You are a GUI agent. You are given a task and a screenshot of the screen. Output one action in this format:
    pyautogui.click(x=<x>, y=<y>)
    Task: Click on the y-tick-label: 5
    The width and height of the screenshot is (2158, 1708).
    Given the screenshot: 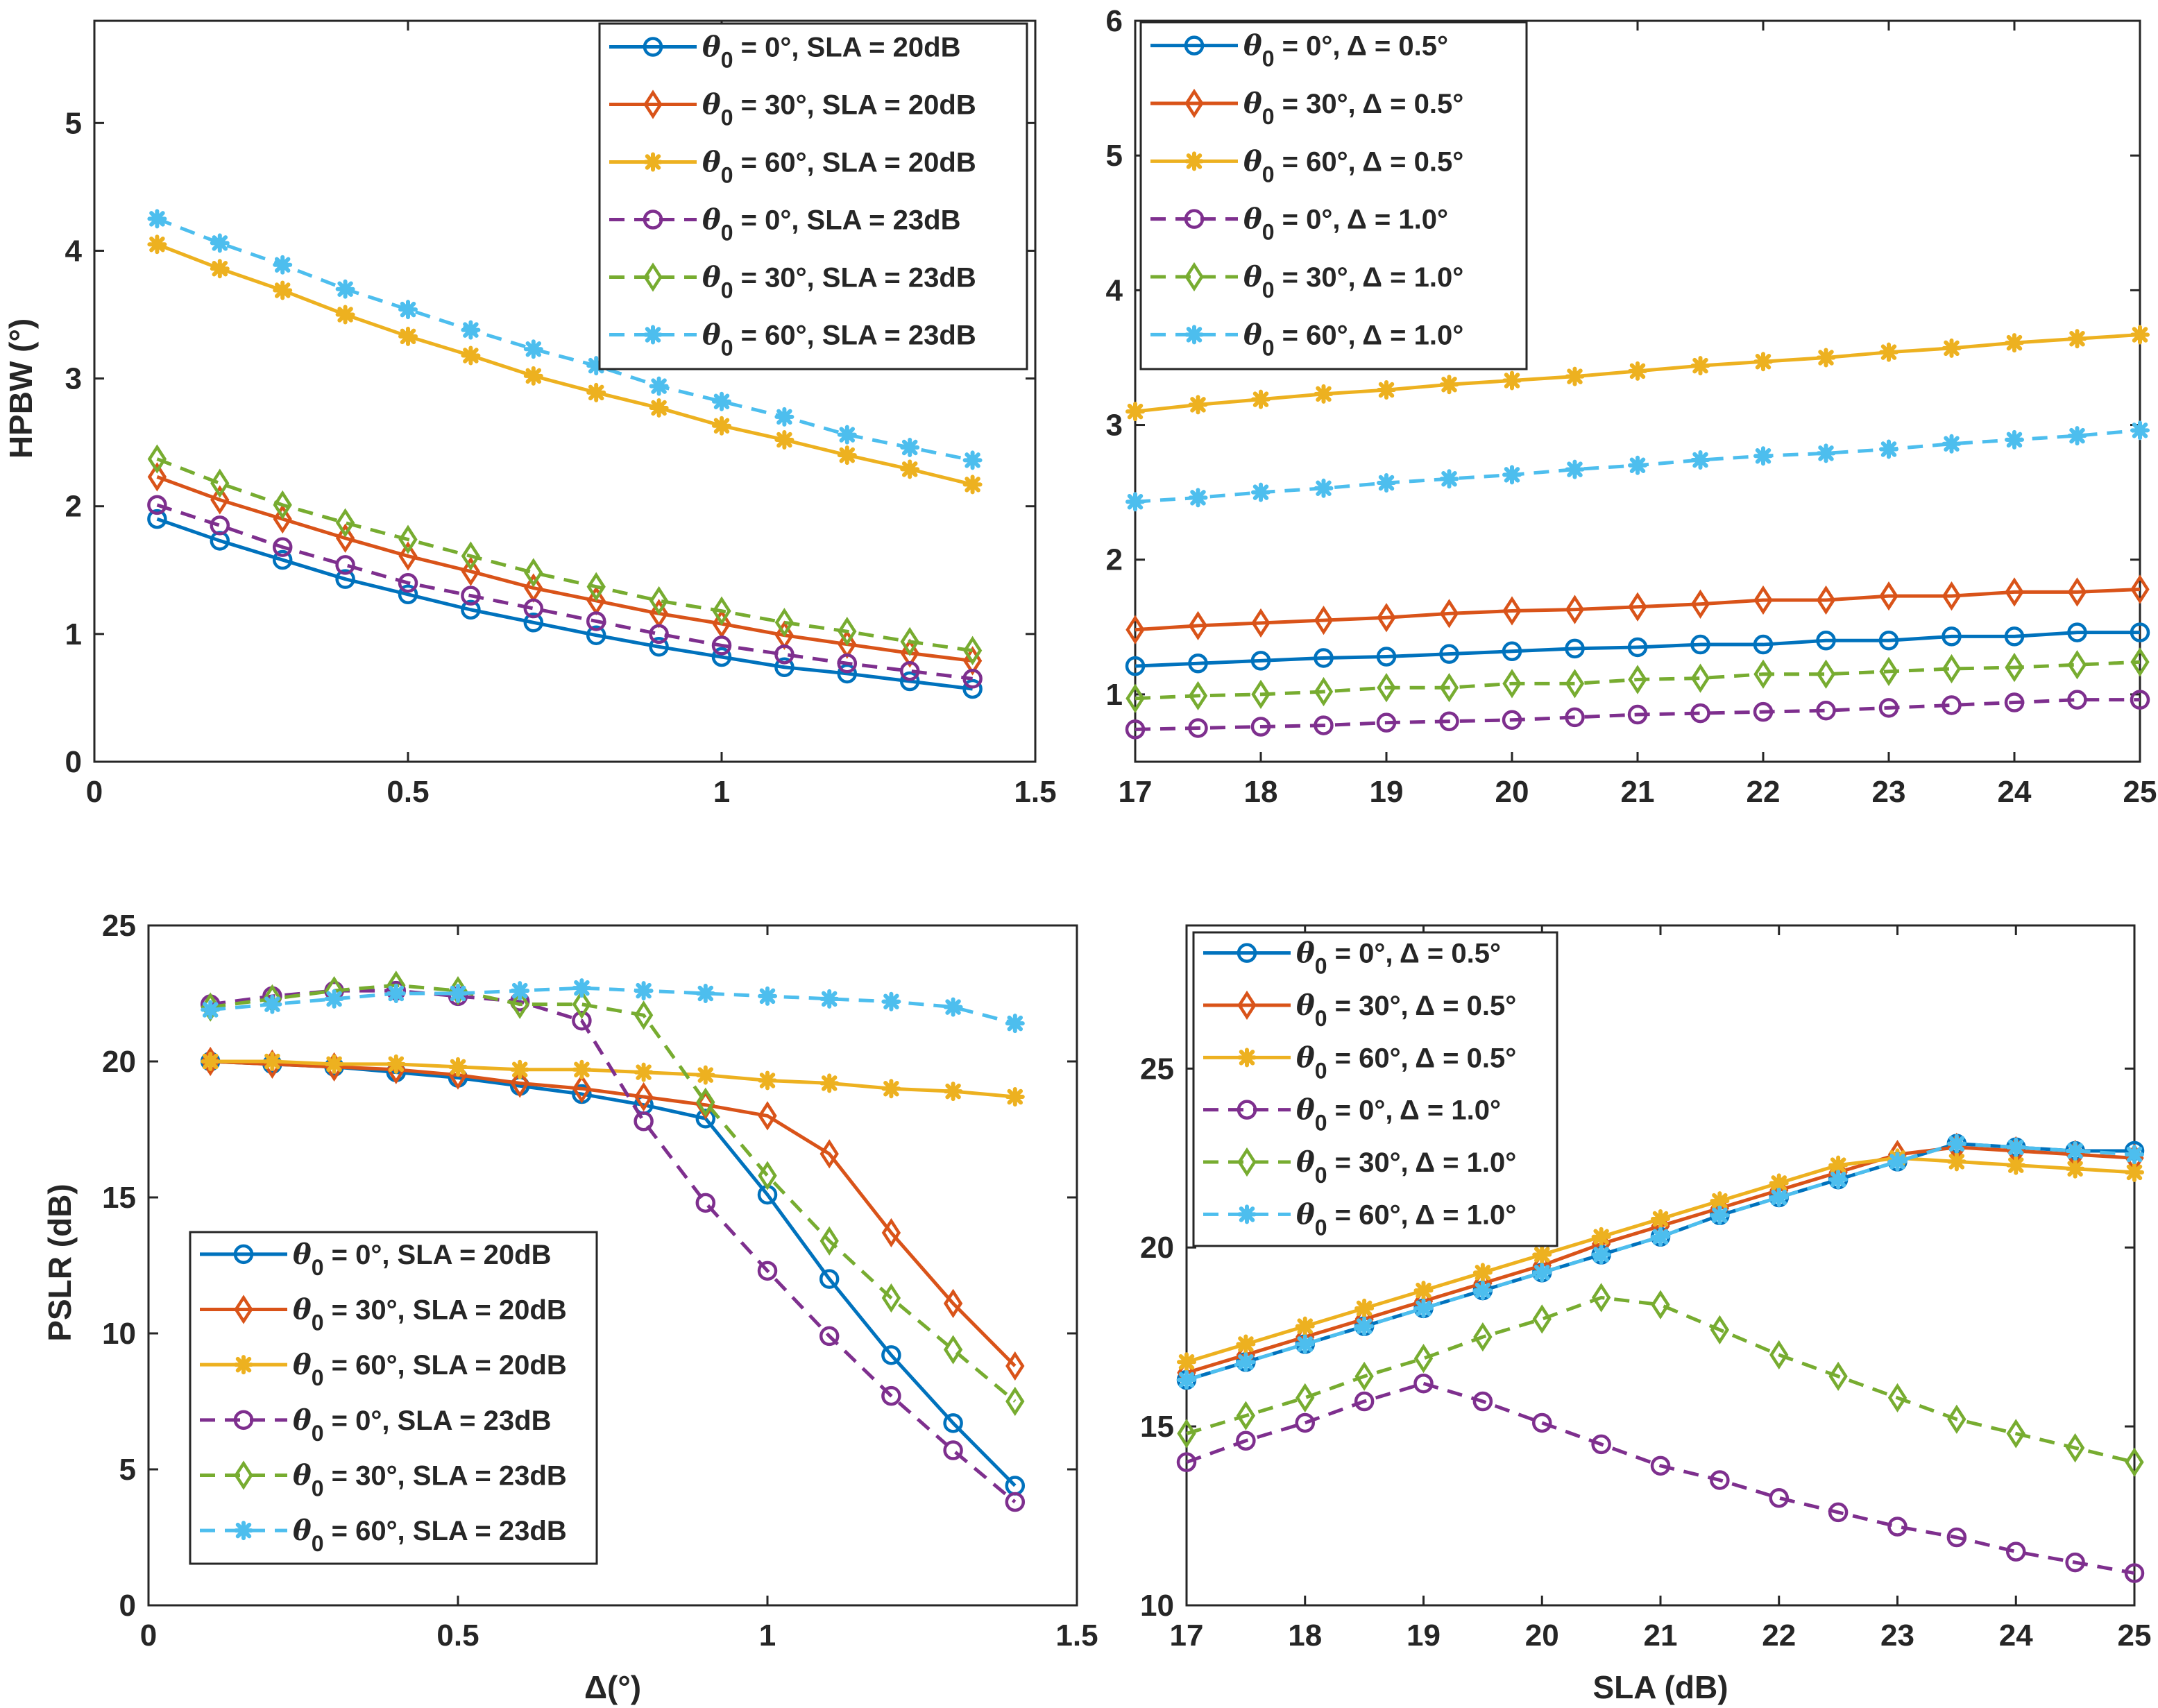 What is the action you would take?
    pyautogui.click(x=73, y=123)
    